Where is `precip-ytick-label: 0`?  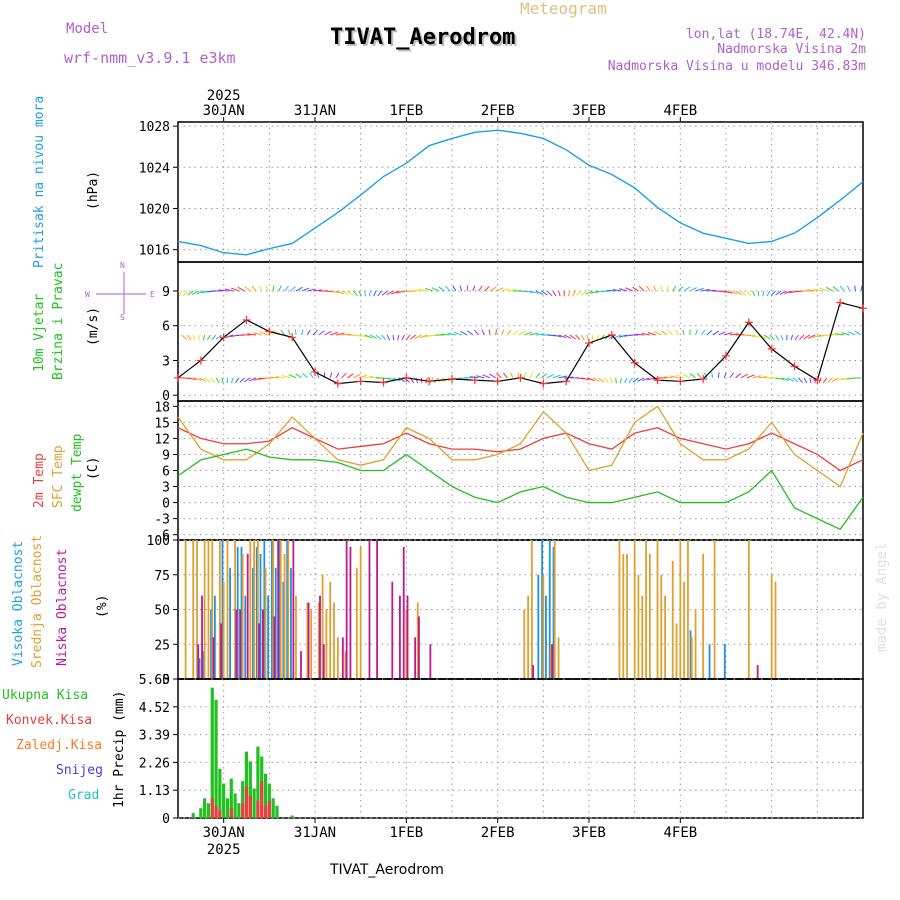
precip-ytick-label: 0 is located at coordinates (166, 819).